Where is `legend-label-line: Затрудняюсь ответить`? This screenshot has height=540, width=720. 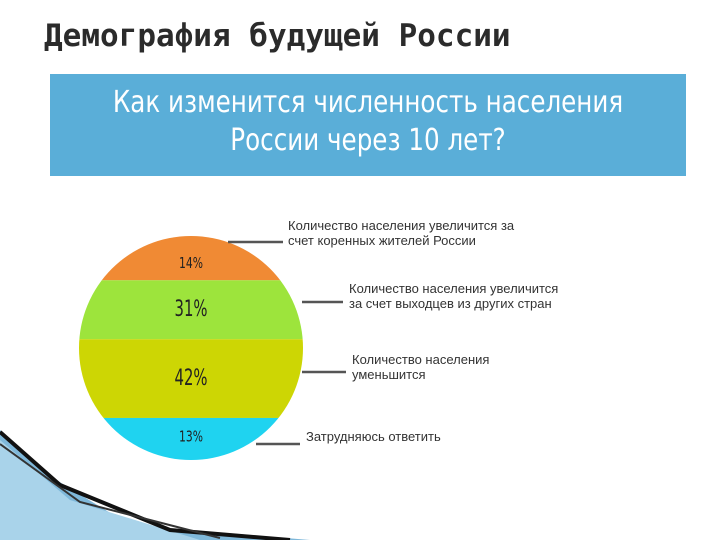
legend-label-line: Затрудняюсь ответить is located at coordinates (373, 436).